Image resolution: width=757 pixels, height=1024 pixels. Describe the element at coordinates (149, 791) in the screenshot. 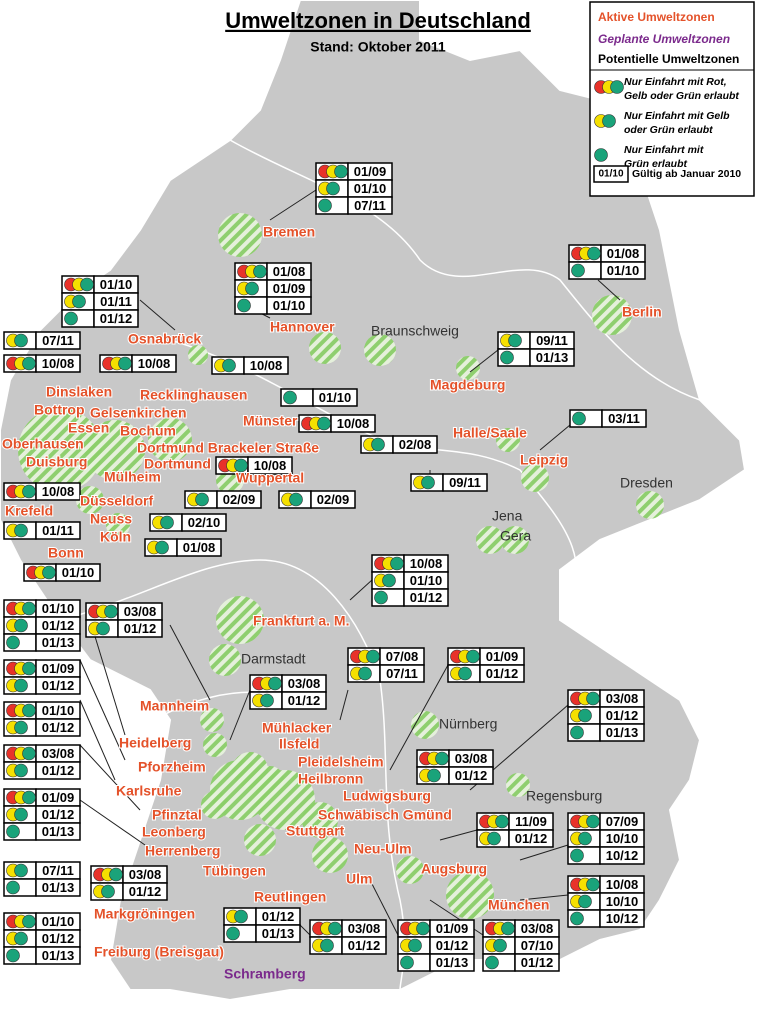

I see `city-label: Karlsruhe` at that location.